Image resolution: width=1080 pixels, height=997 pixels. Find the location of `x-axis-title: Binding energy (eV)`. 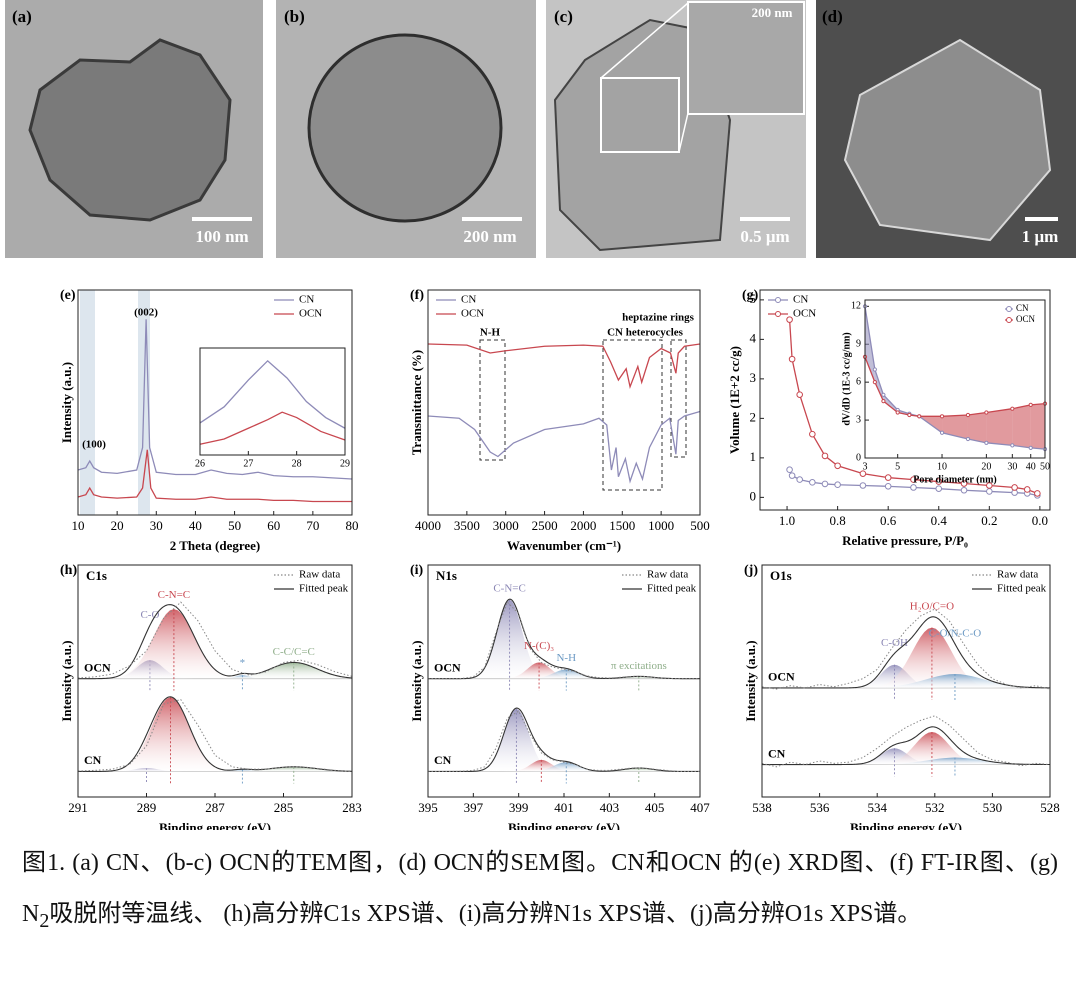

x-axis-title: Binding energy (eV) is located at coordinates (906, 825).